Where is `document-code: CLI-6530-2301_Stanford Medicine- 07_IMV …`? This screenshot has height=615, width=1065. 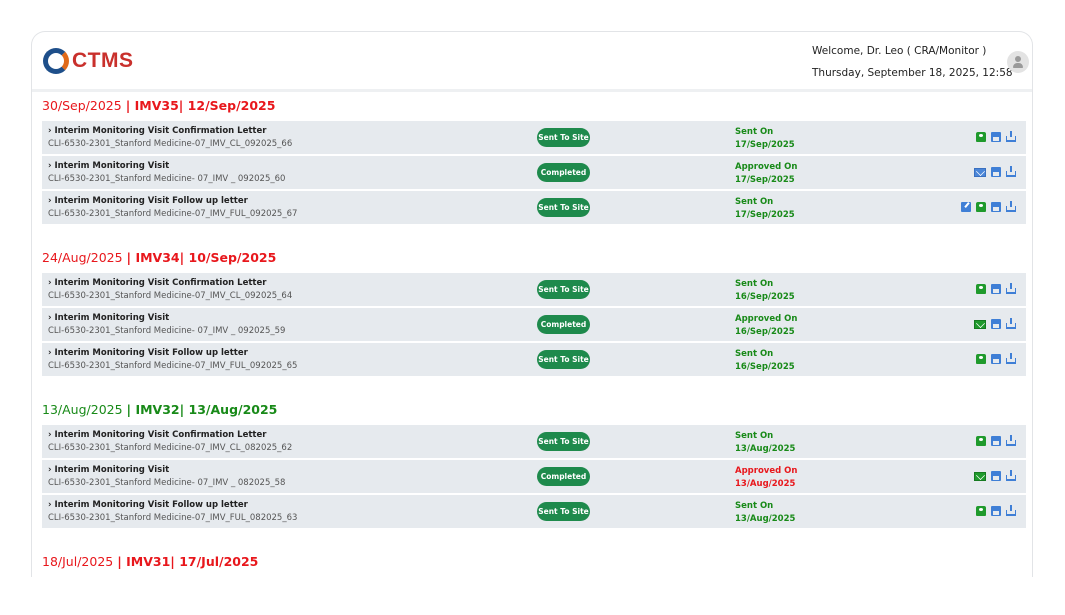
document-code: CLI-6530-2301_Stanford Medicine- 07_IMV … is located at coordinates (167, 483).